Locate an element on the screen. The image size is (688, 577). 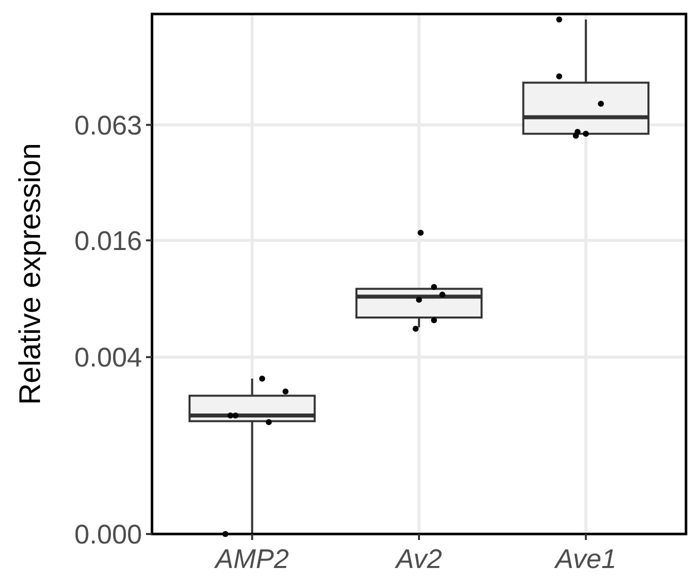
y-axis-title: Relative expression is located at coordinates (30, 274).